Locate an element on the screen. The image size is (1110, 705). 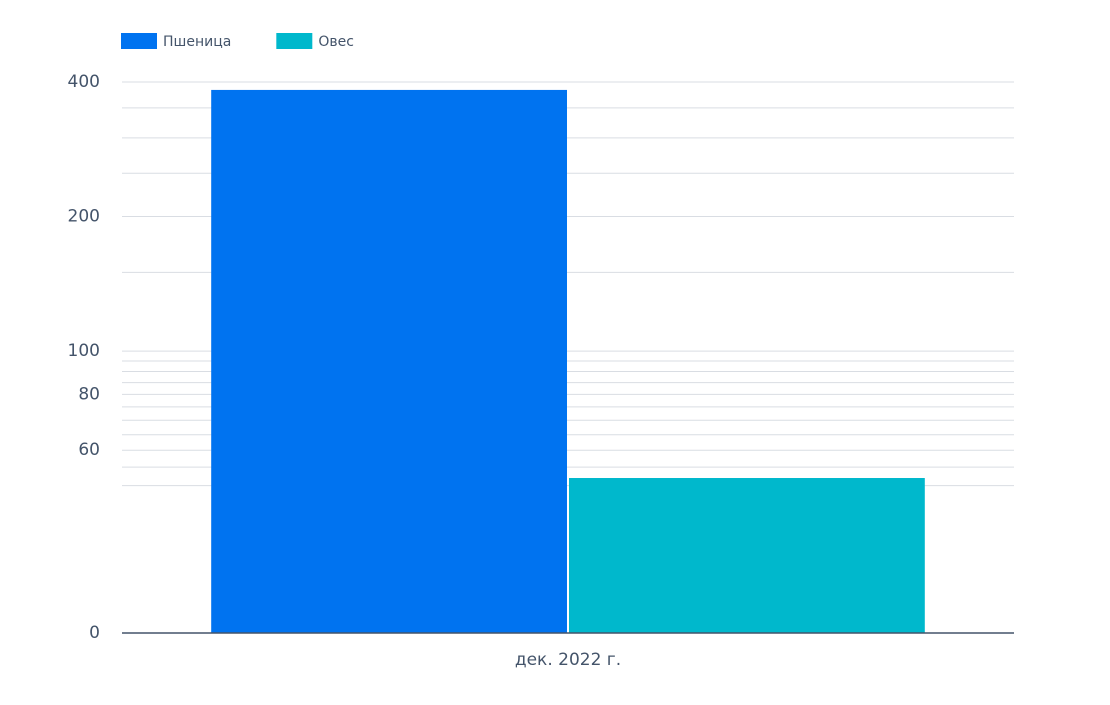
bar is located at coordinates (747, 555).